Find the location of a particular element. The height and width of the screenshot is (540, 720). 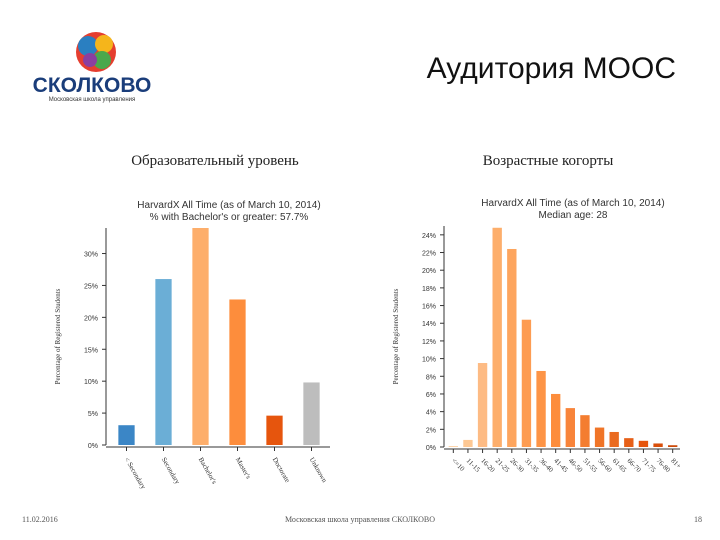

logo-subtext: Московская школа управления is located at coordinates (92, 100).